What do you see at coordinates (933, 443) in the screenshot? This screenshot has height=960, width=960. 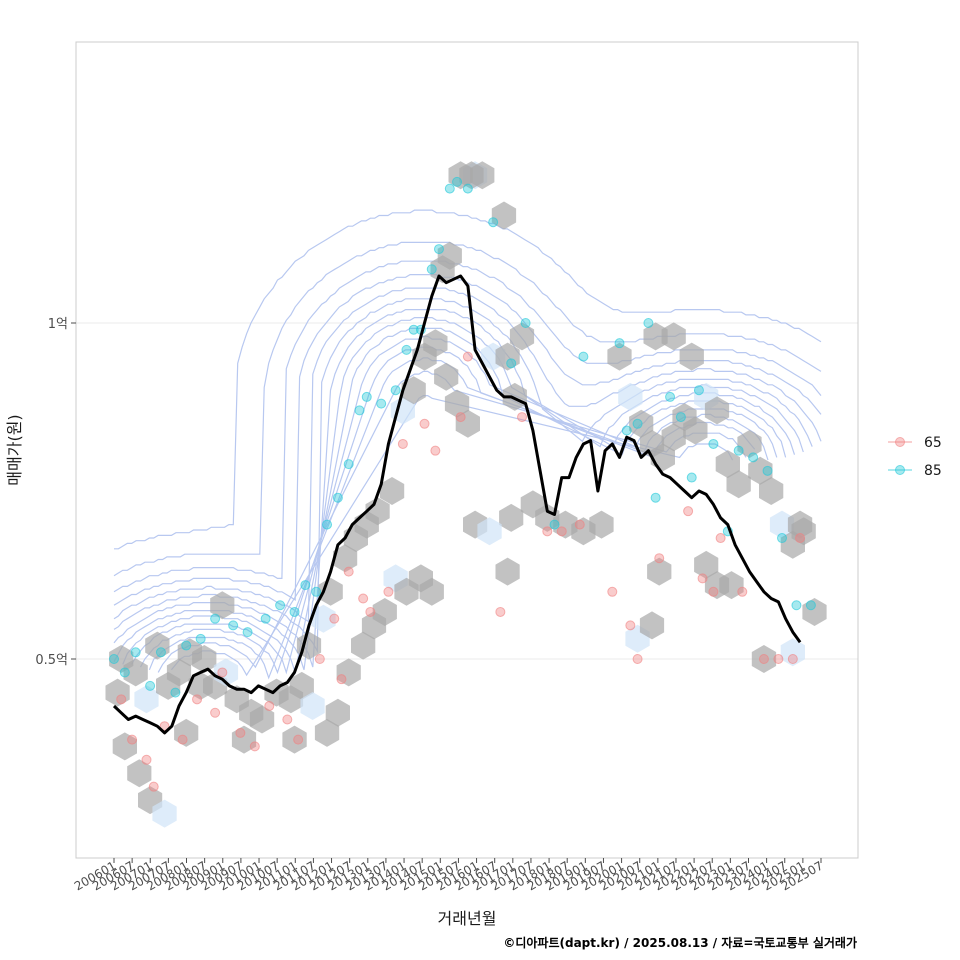 I see `legend-label: 65` at bounding box center [933, 443].